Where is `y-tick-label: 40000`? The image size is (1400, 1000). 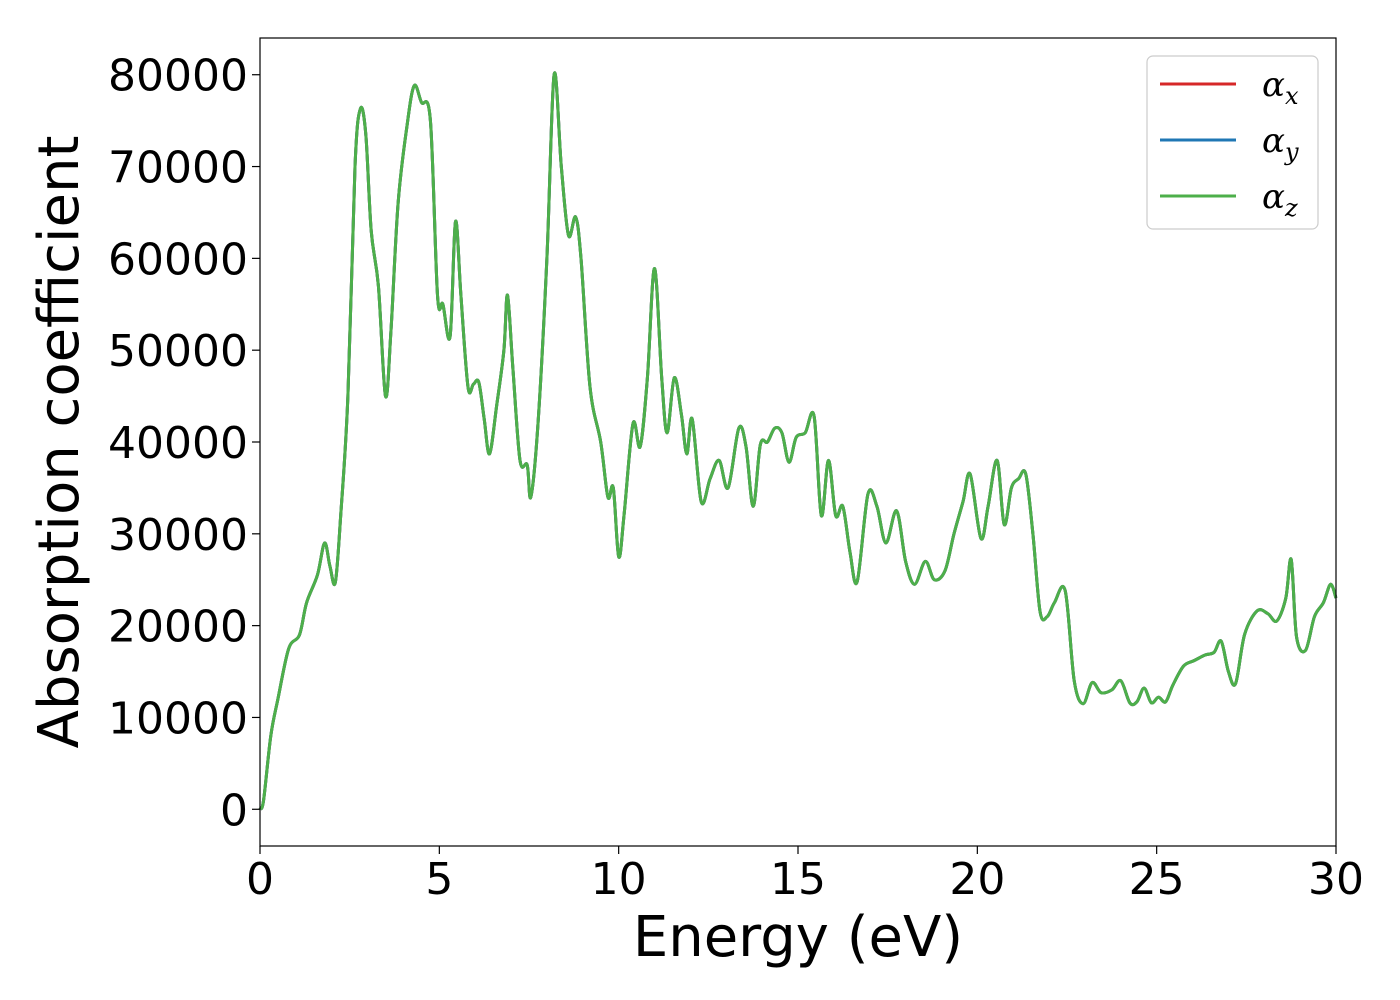
y-tick-label: 40000 is located at coordinates (178, 443).